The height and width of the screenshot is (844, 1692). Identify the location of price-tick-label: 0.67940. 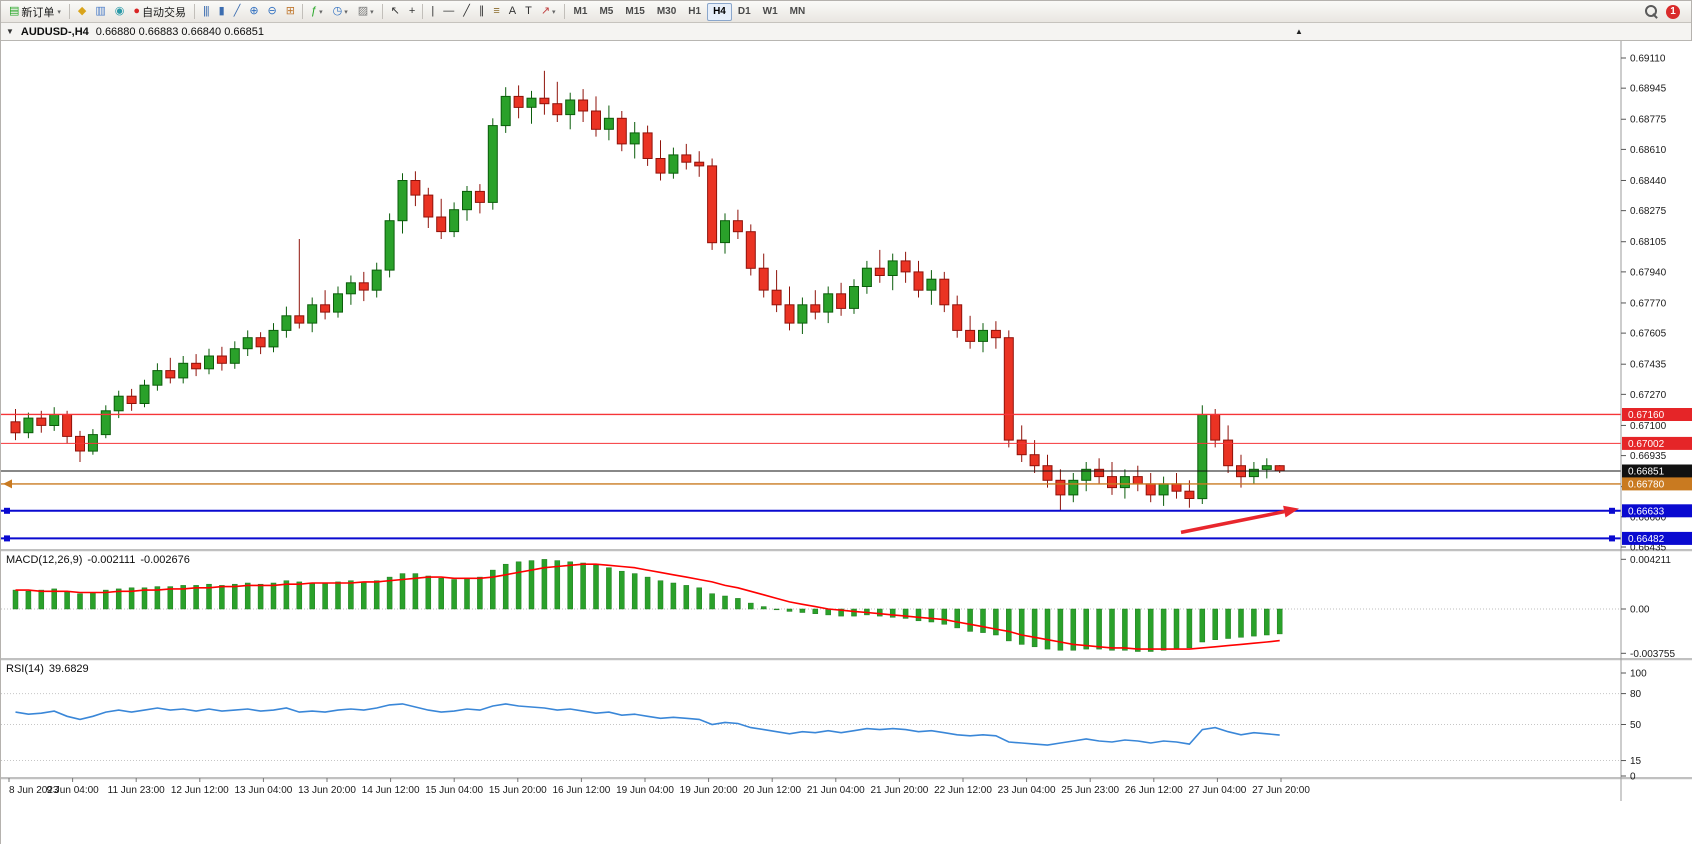
(1648, 272).